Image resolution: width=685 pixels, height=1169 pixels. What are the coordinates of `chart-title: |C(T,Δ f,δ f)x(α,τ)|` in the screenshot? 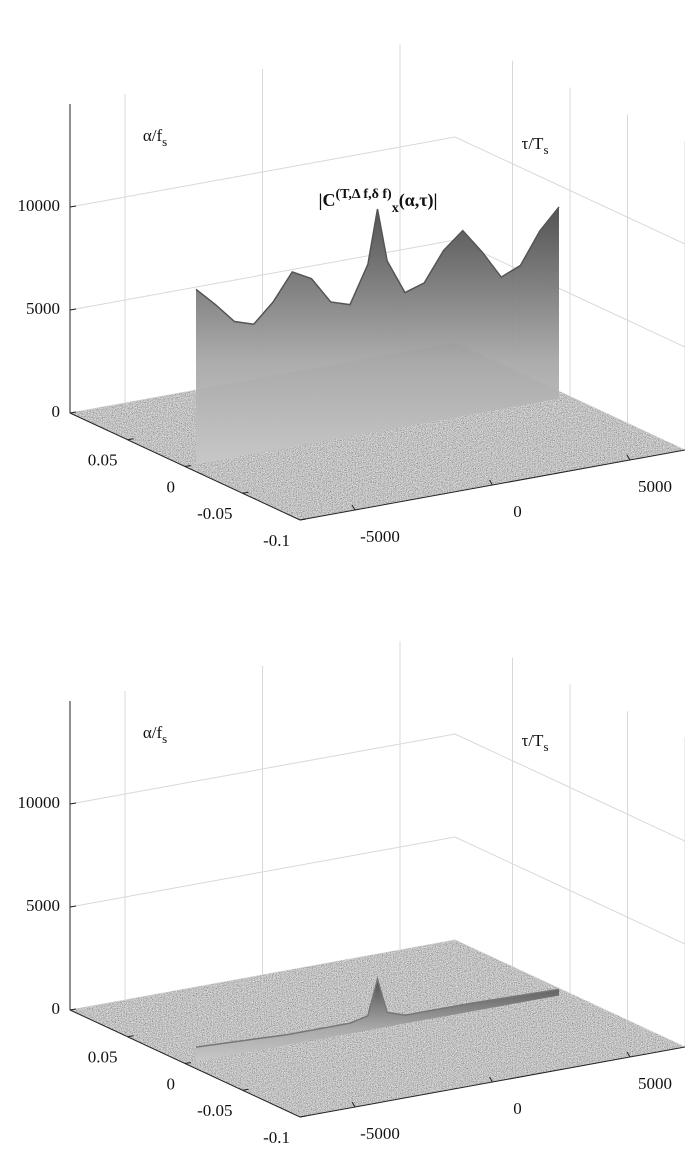 It's located at (378, 201).